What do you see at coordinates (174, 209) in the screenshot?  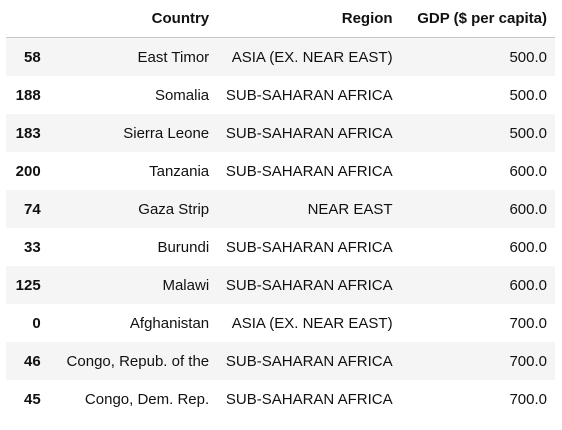 I see `country-cell: Gaza Strip` at bounding box center [174, 209].